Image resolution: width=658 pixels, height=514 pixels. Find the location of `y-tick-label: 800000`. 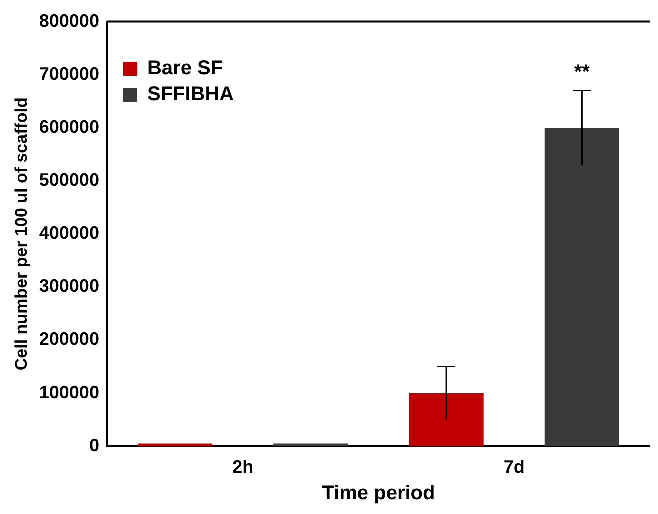

y-tick-label: 800000 is located at coordinates (69, 20).